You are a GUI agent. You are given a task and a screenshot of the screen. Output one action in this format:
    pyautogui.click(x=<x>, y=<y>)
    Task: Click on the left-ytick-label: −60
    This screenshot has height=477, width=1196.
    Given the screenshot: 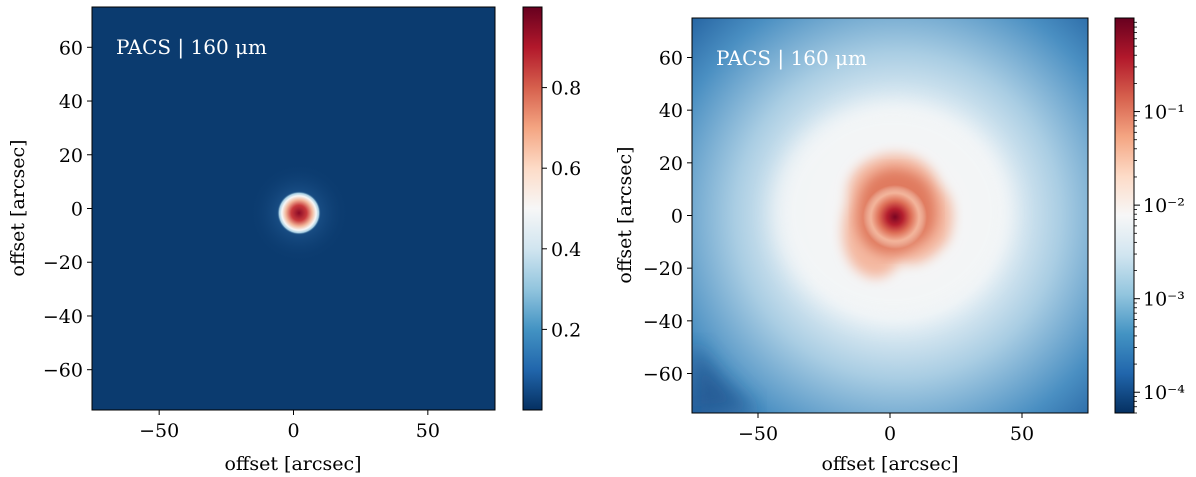 What is the action you would take?
    pyautogui.click(x=63, y=371)
    